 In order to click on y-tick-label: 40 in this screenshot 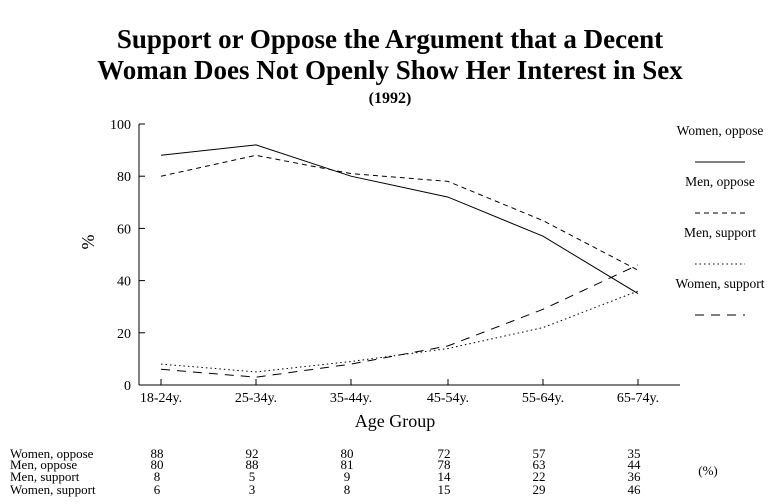, I will do `click(124, 282)`.